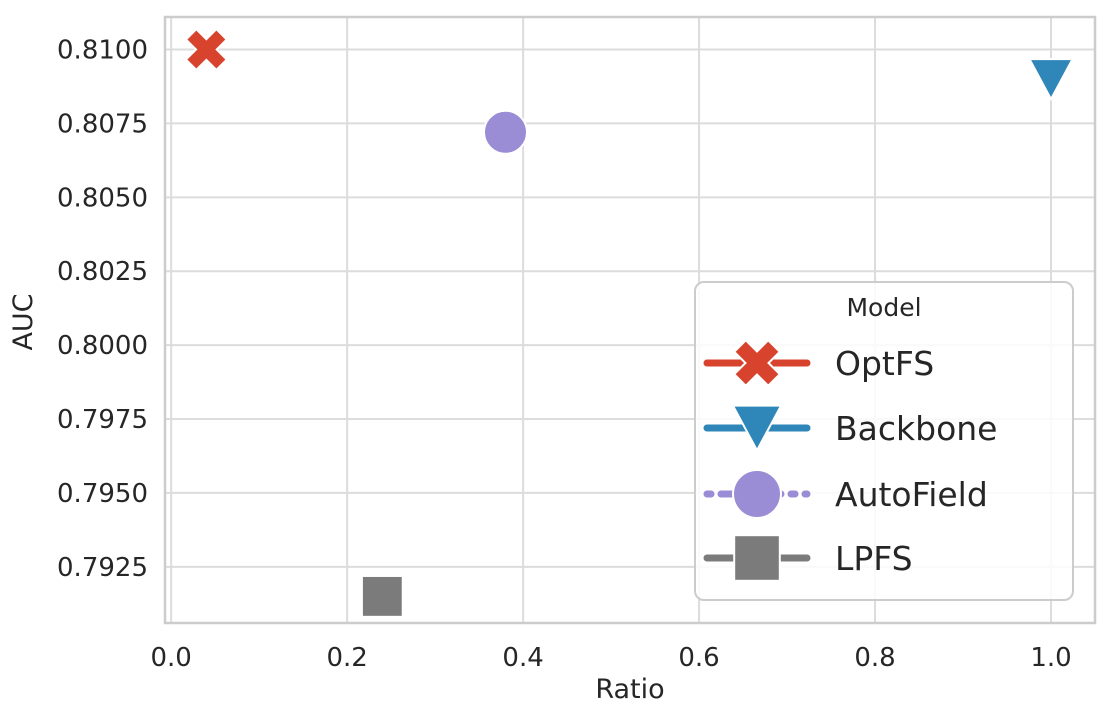 The width and height of the screenshot is (1115, 728). I want to click on data-point-backbone, so click(1051, 80).